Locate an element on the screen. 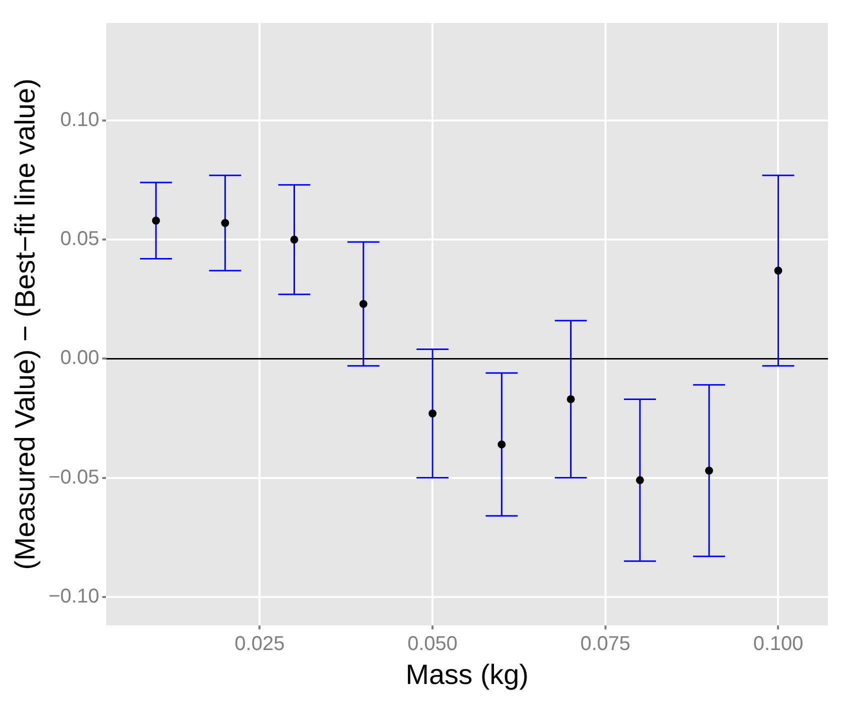  x-axis-title: Mass (kg) is located at coordinates (467, 674).